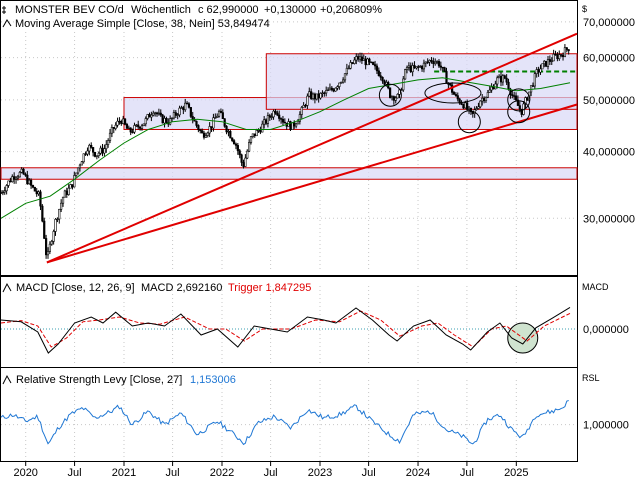  I want to click on price-y-tick: 70,000000, so click(609, 23).